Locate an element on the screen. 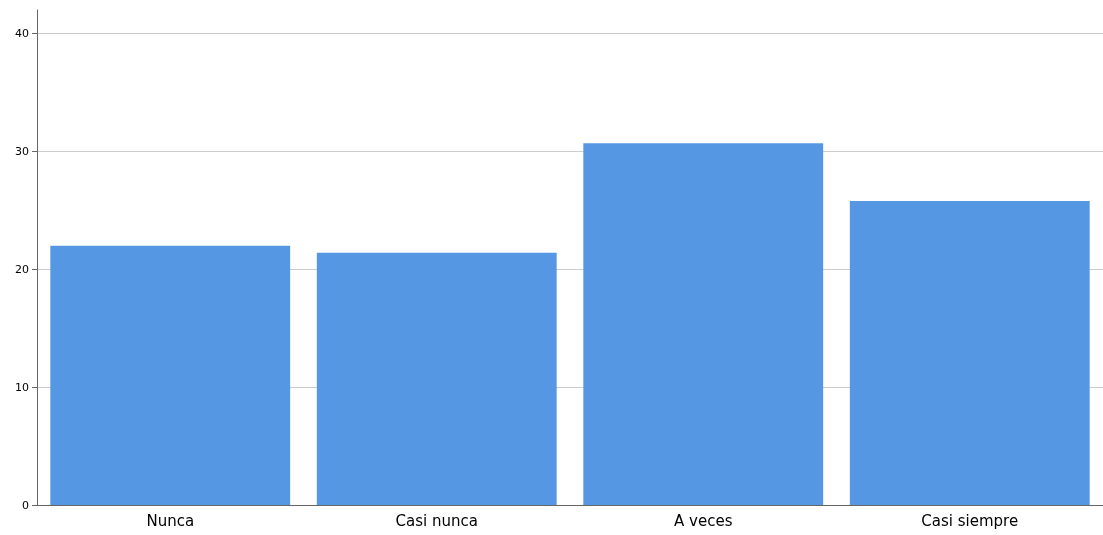 The width and height of the screenshot is (1103, 535). x-tick-label: Casi nunca is located at coordinates (436, 520).